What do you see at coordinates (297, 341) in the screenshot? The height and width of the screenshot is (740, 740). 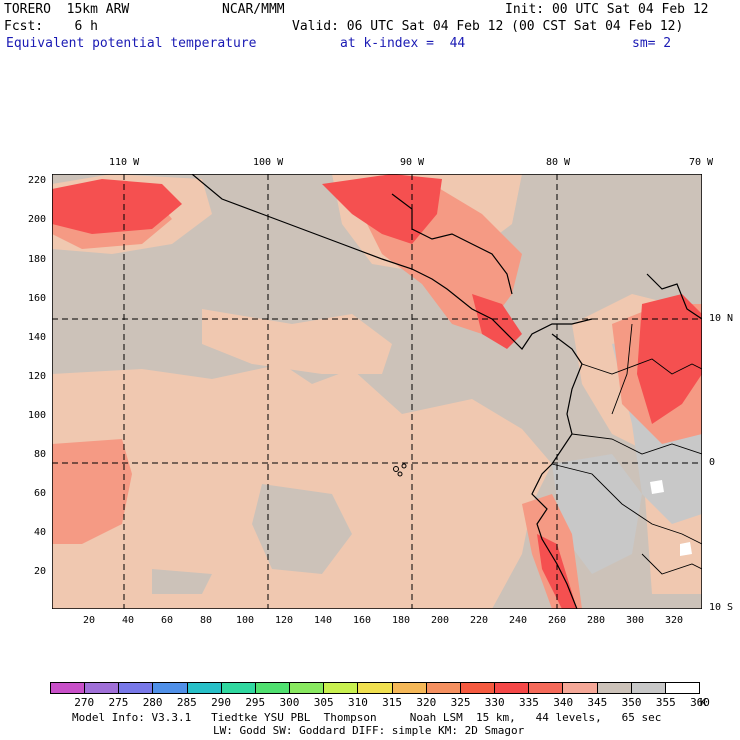 I see `field-region-light` at bounding box center [297, 341].